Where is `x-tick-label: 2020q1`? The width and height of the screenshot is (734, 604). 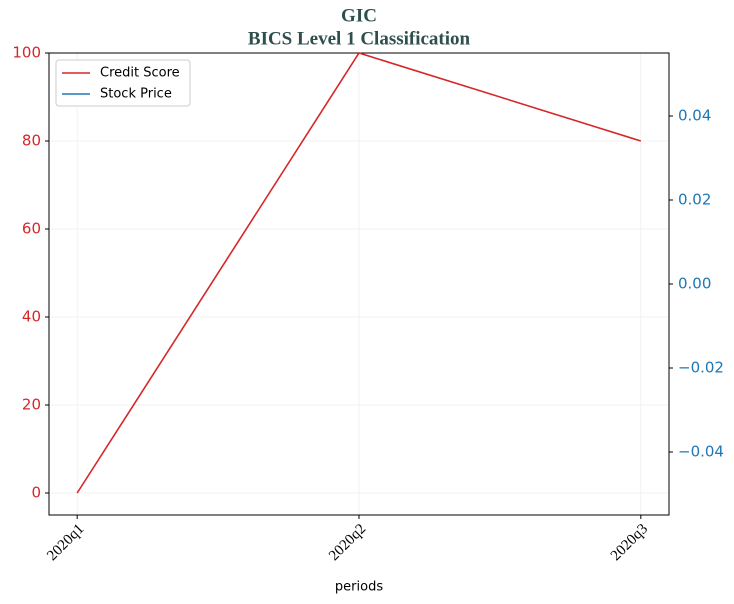 x-tick-label: 2020q1 is located at coordinates (65, 542).